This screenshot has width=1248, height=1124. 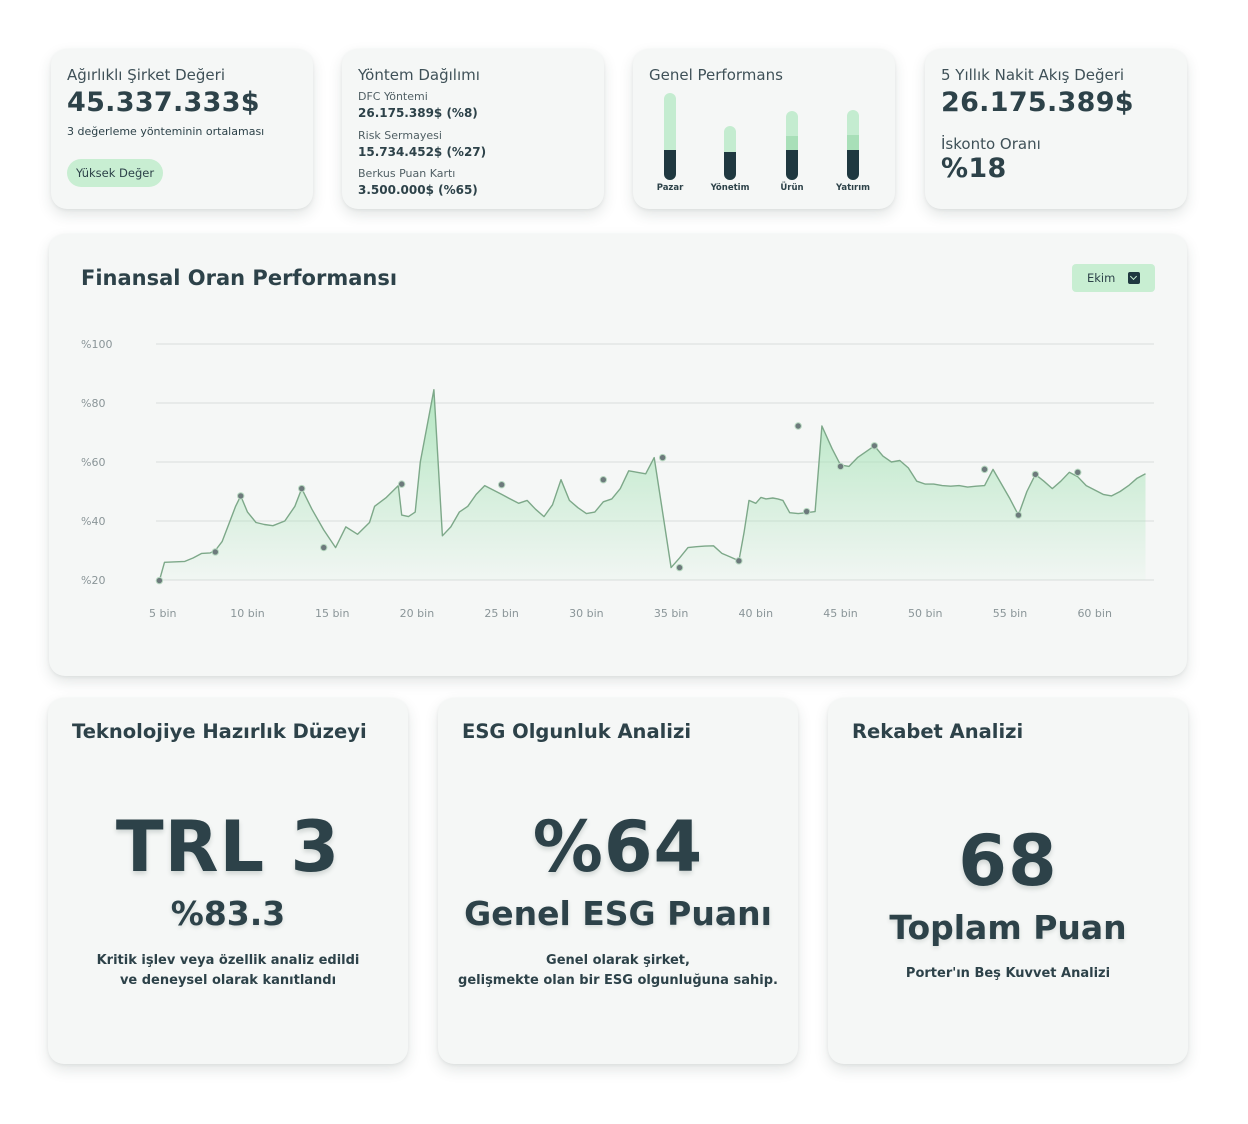 I want to click on method-label: DFC Yöntemi, so click(x=393, y=96).